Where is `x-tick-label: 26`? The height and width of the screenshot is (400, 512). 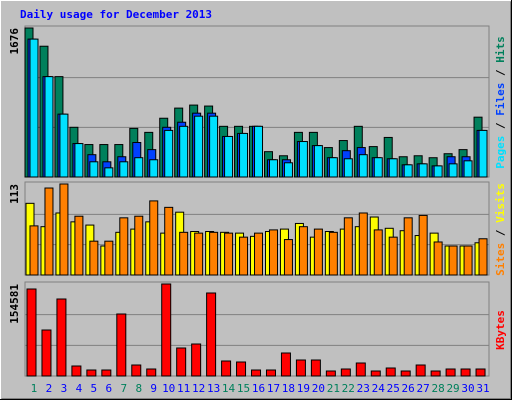
x-tick-label: 26 is located at coordinates (408, 388).